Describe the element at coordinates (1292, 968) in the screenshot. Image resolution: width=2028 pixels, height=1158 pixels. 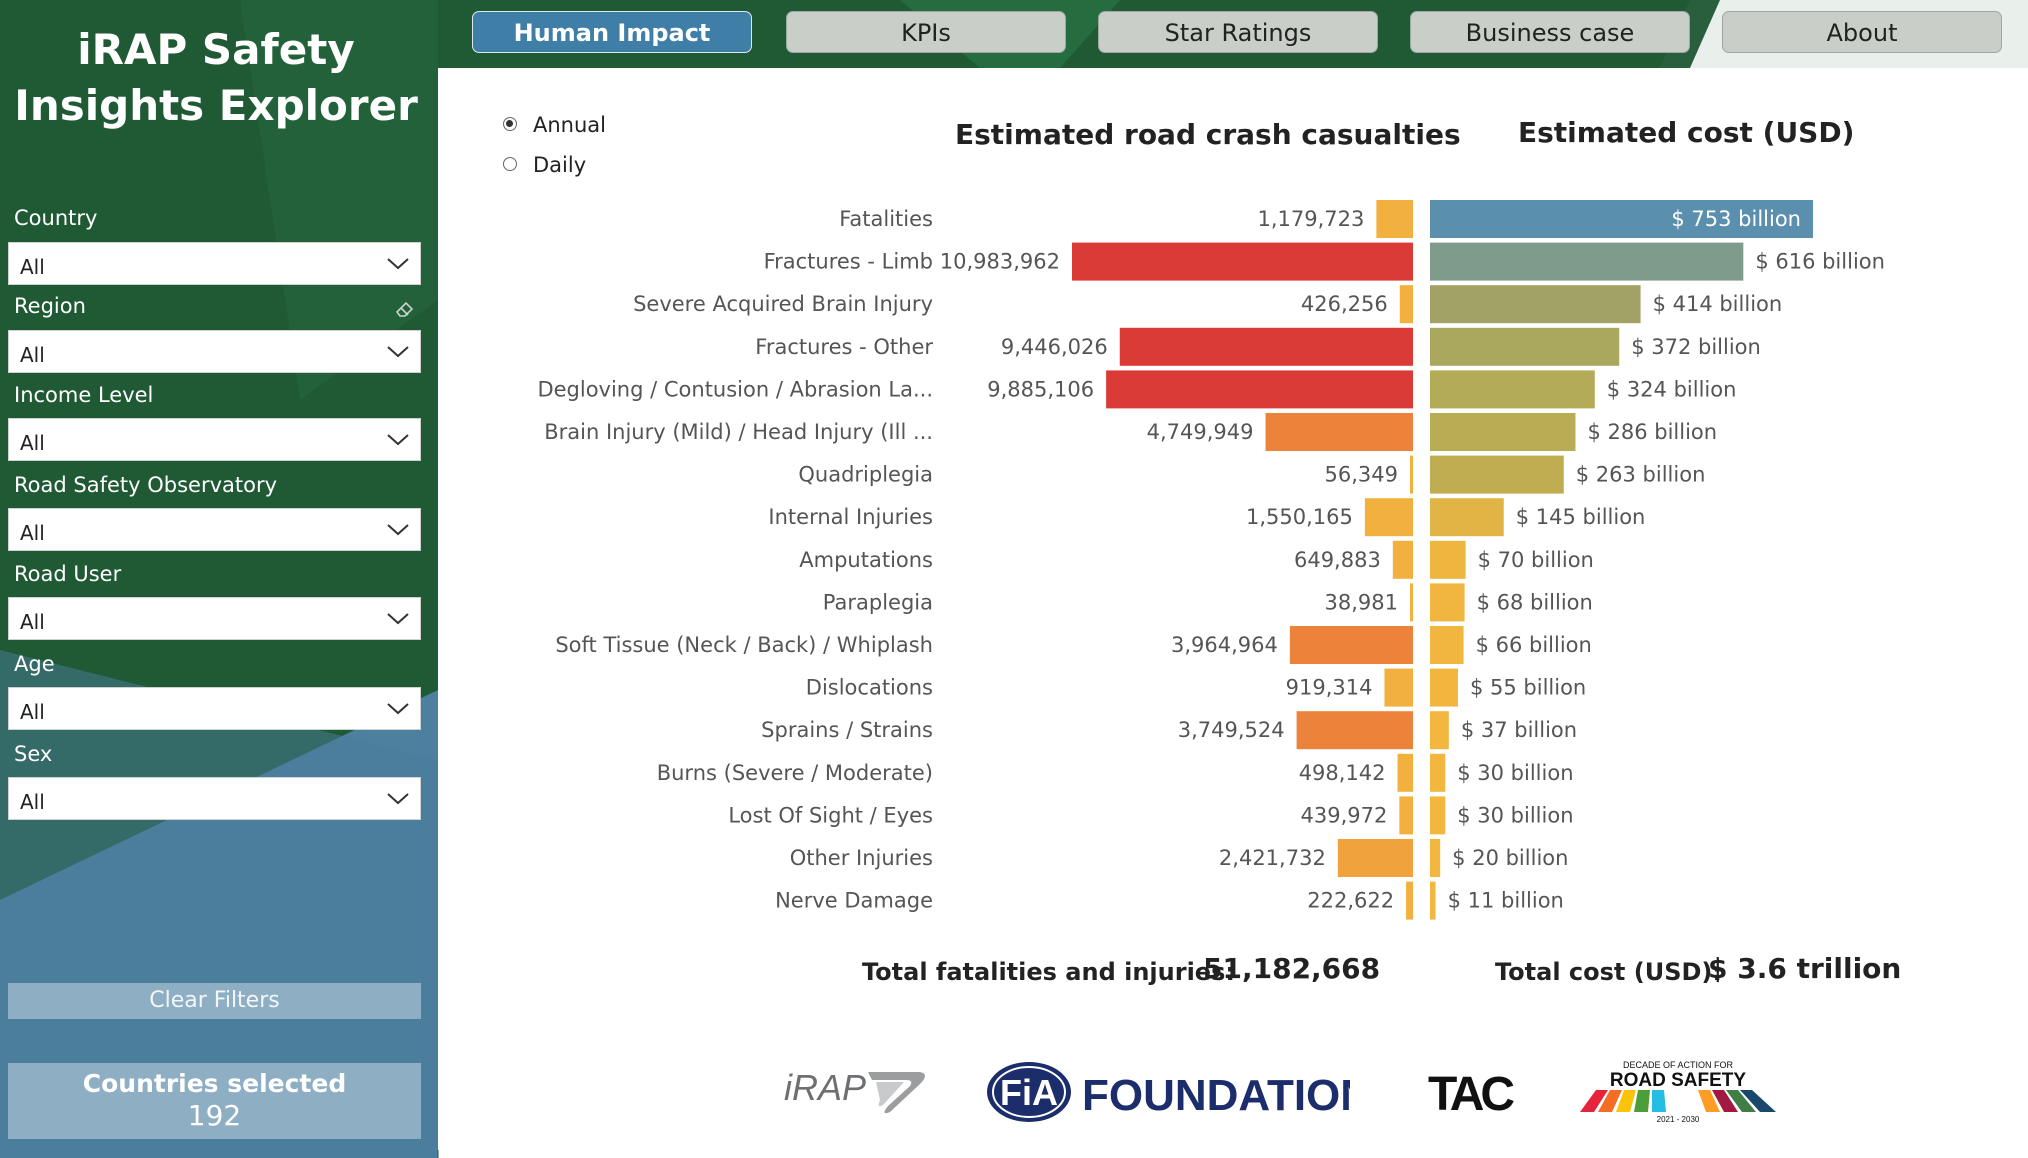
I see `total-casualties-value: 51,182,668` at that location.